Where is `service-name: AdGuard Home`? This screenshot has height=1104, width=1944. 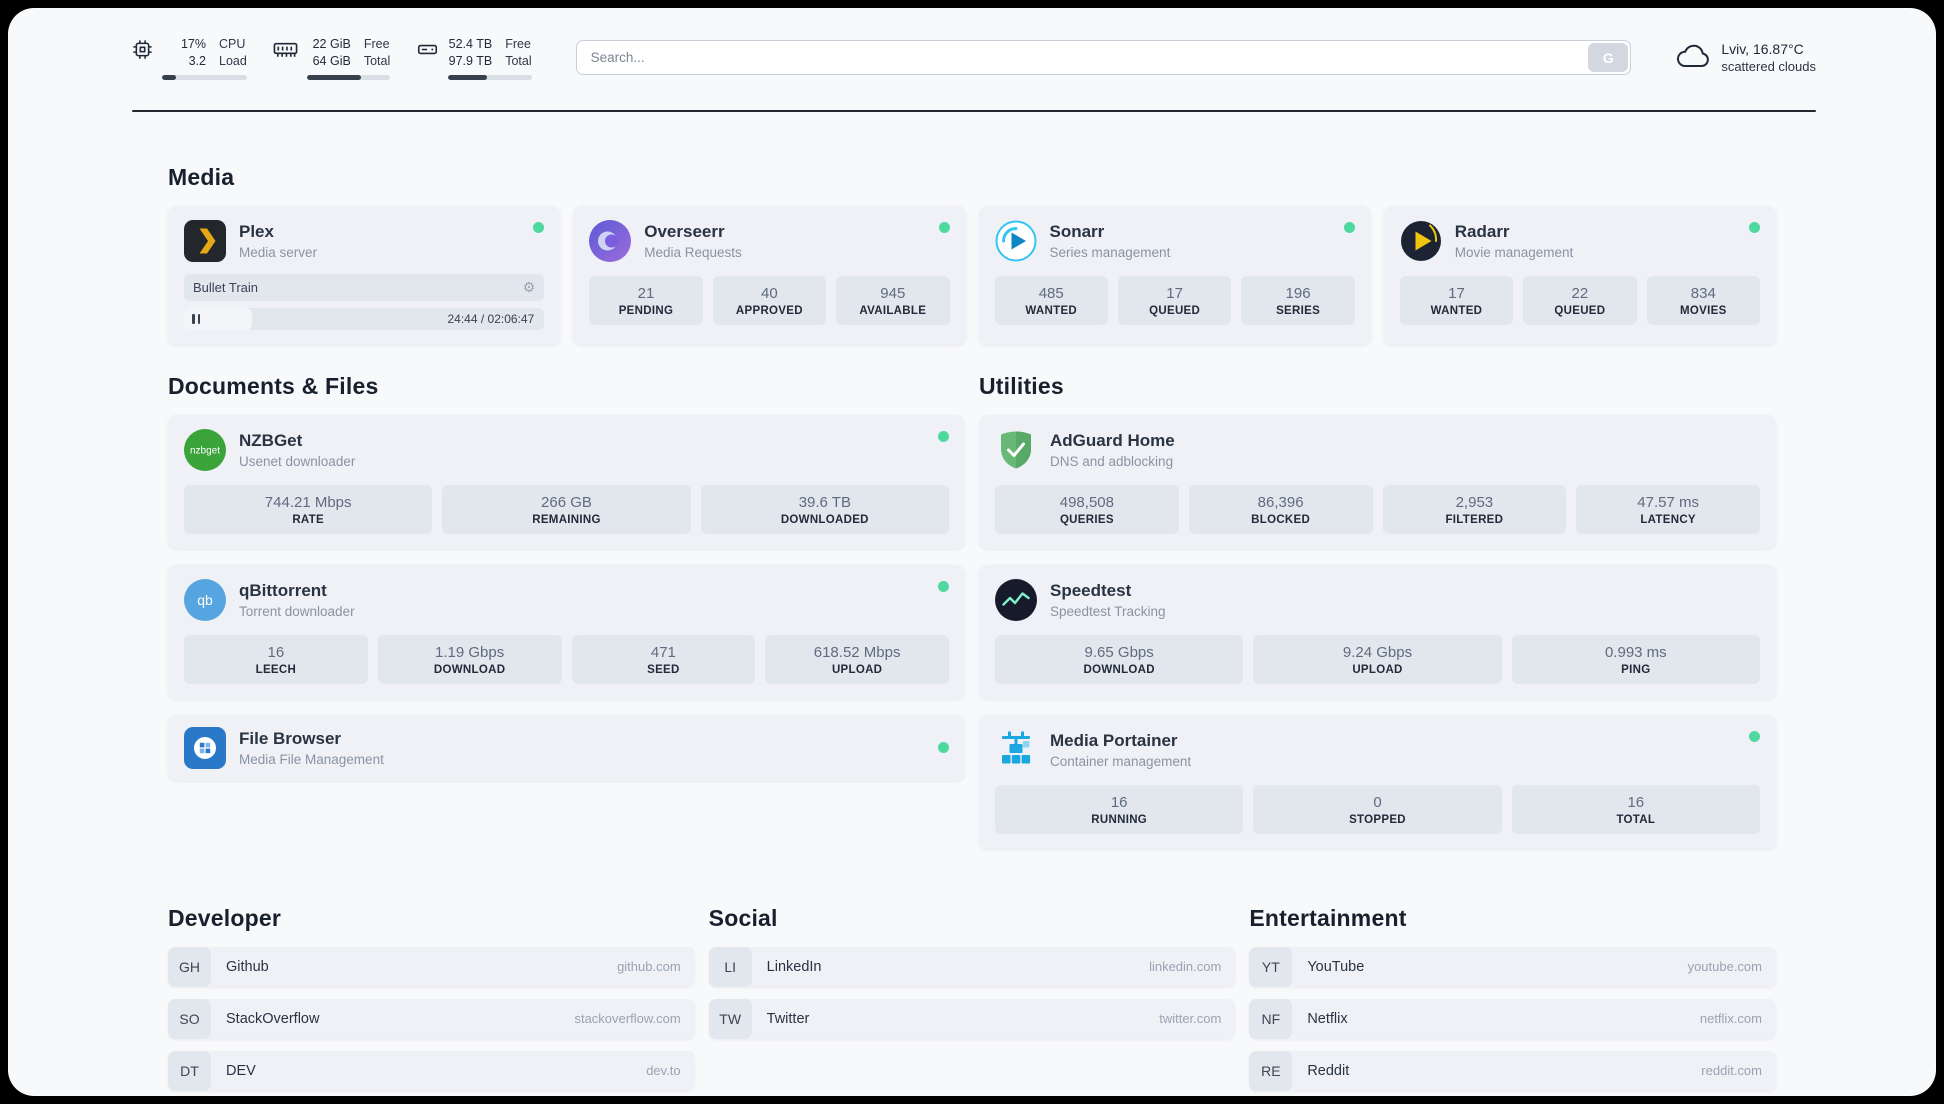
service-name: AdGuard Home is located at coordinates (1112, 440).